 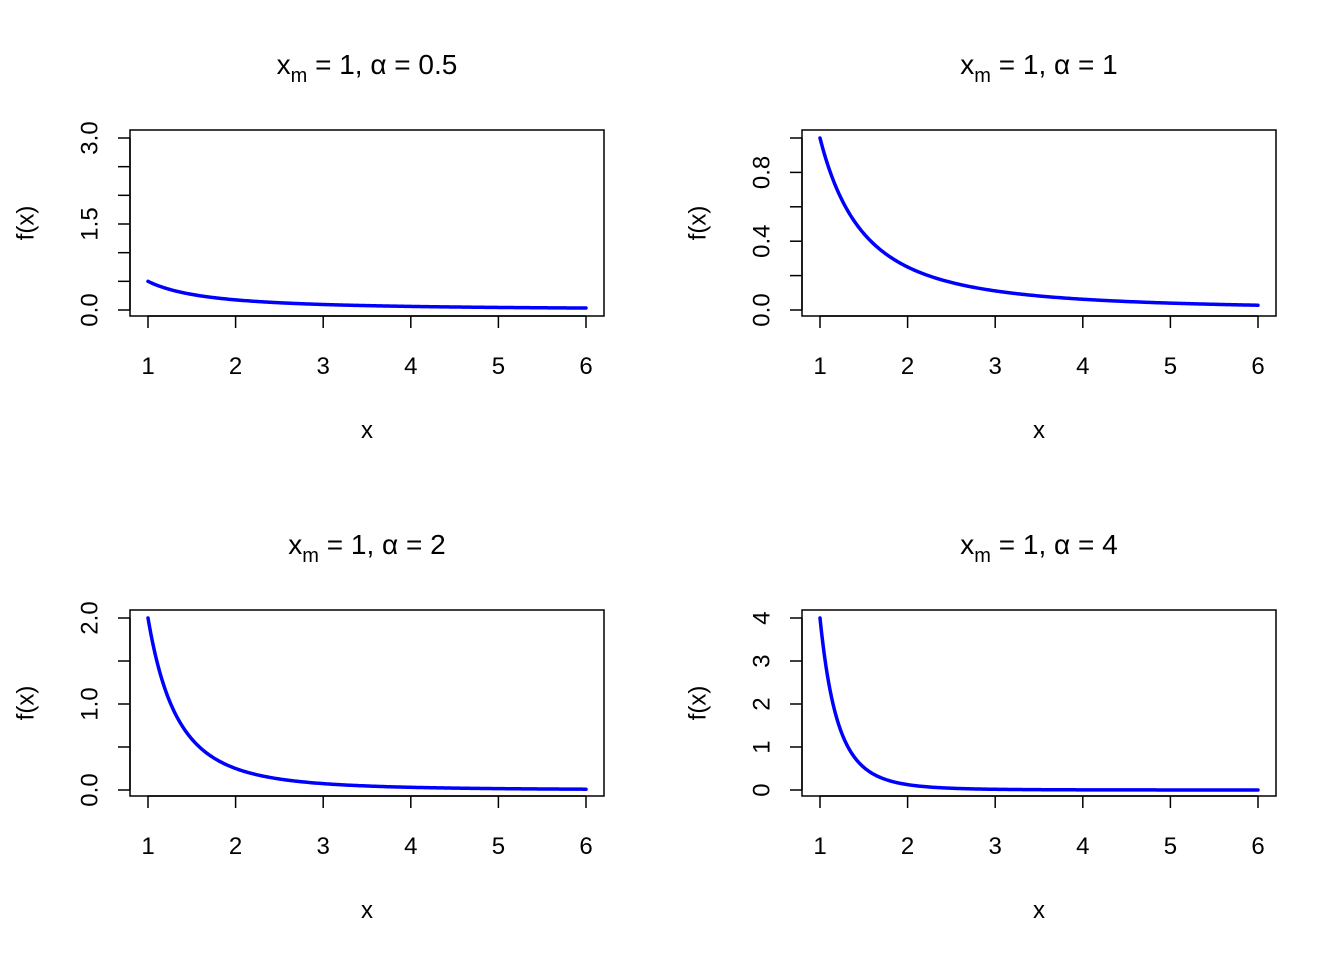 I want to click on title-params: = 1, α = 2, so click(x=382, y=544).